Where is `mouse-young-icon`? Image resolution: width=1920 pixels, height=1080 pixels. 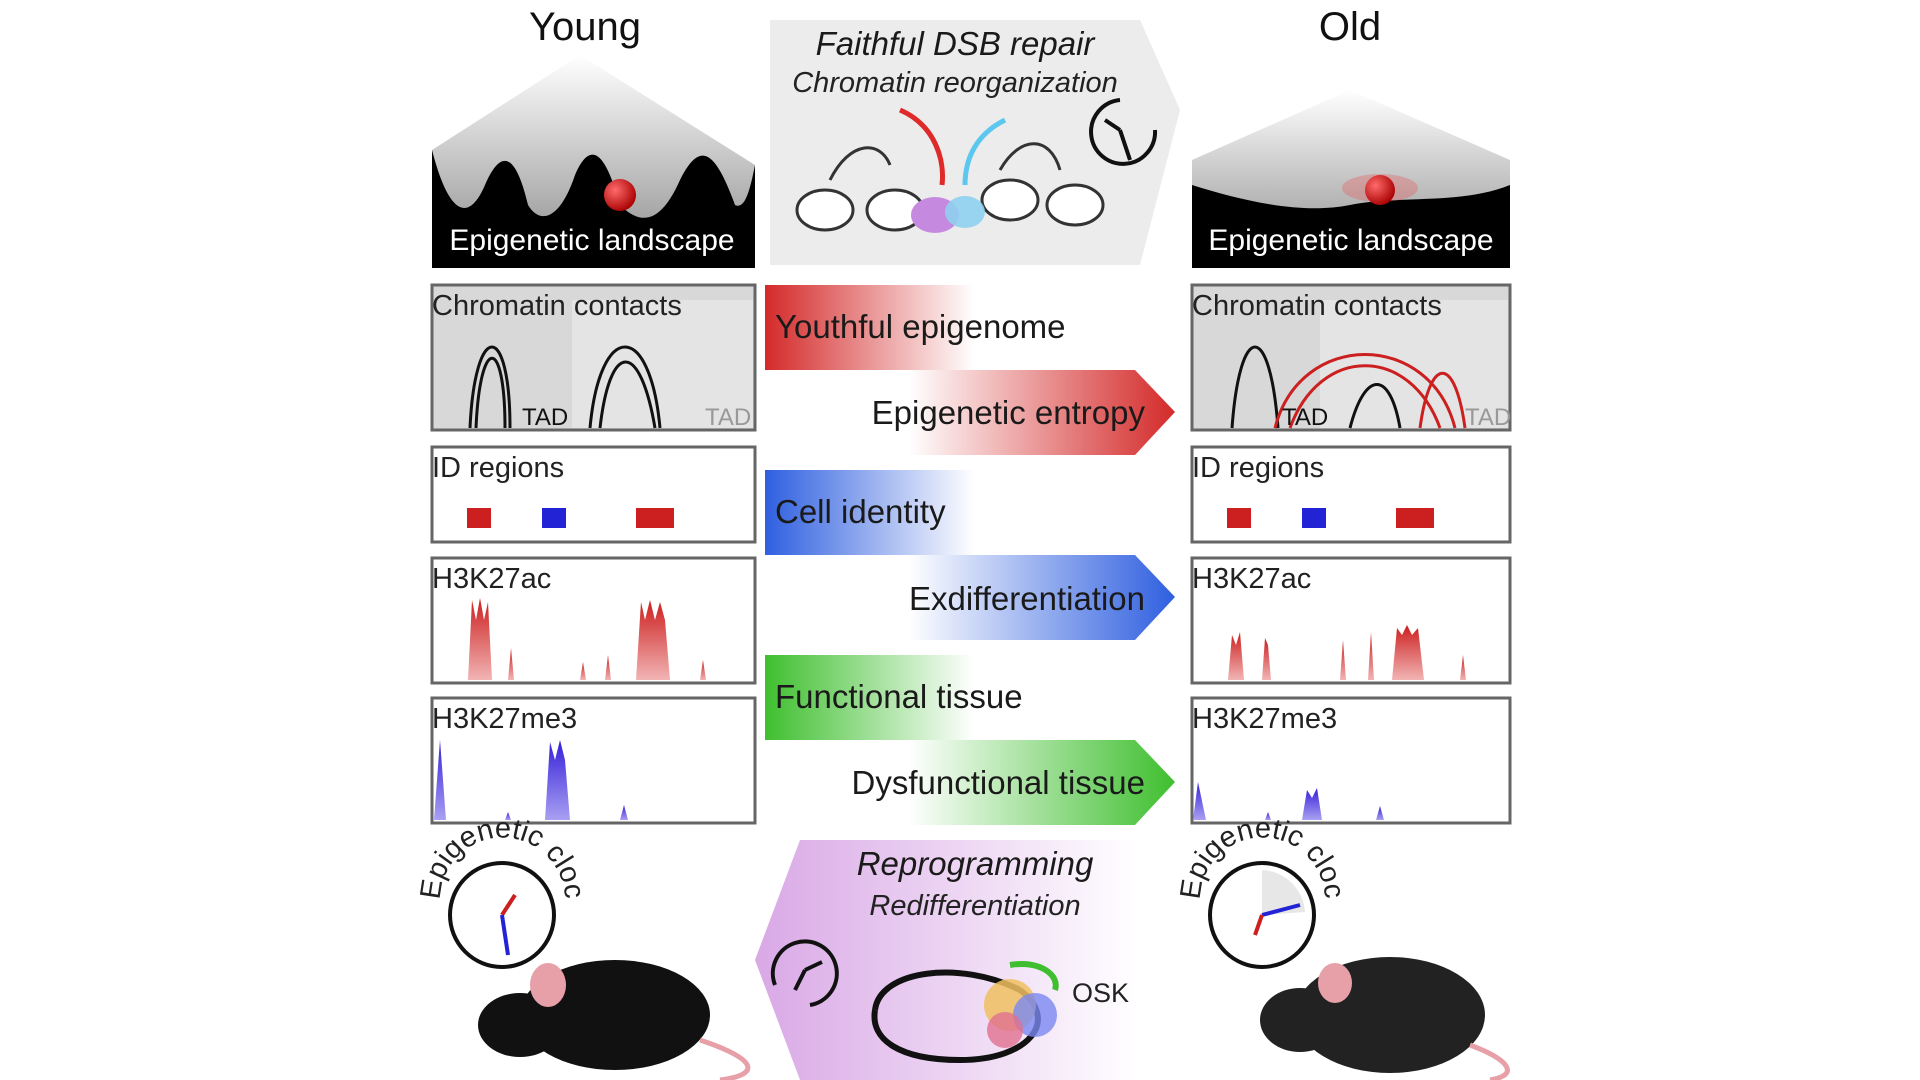 mouse-young-icon is located at coordinates (614, 1020).